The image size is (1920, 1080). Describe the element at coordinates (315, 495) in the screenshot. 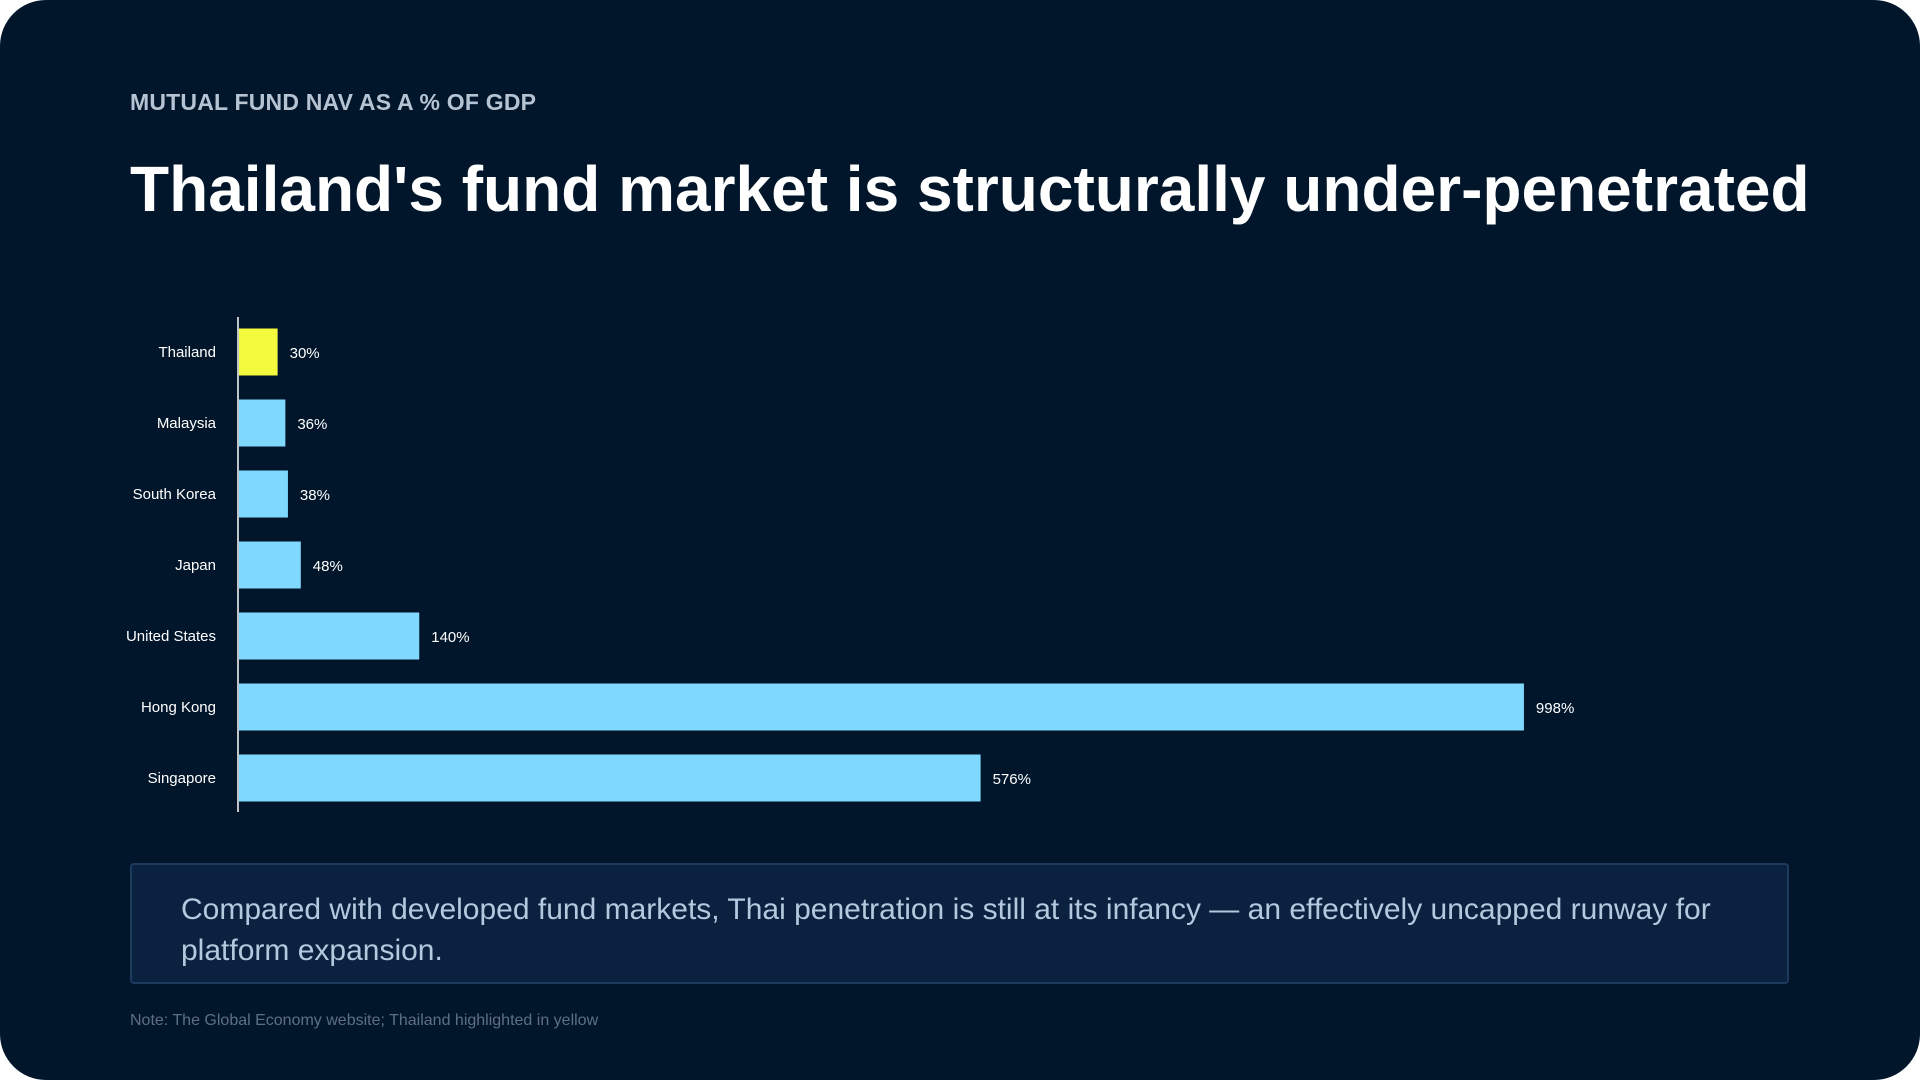

I see `data-label-south-korea: 38%` at that location.